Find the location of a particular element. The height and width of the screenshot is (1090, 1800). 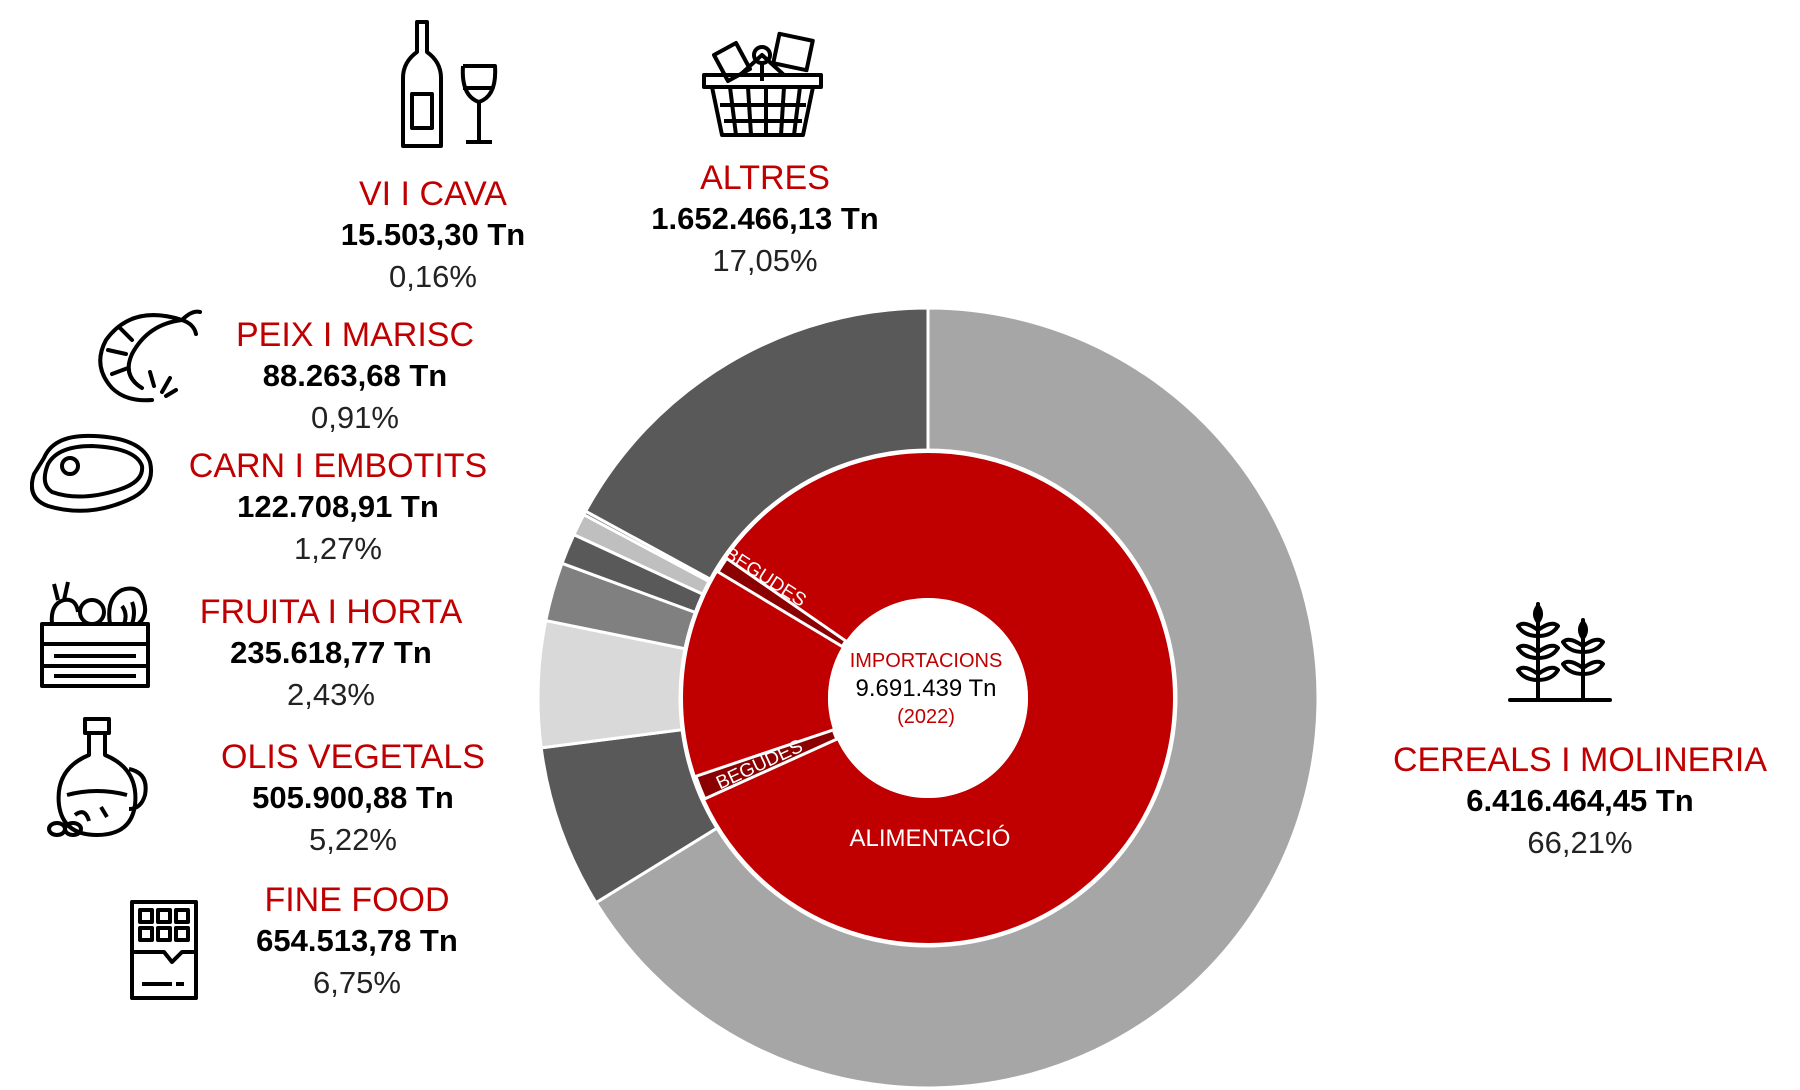

label-vi: VI I CAVA 15.503,30 Tn 0,16% is located at coordinates (433, 236).